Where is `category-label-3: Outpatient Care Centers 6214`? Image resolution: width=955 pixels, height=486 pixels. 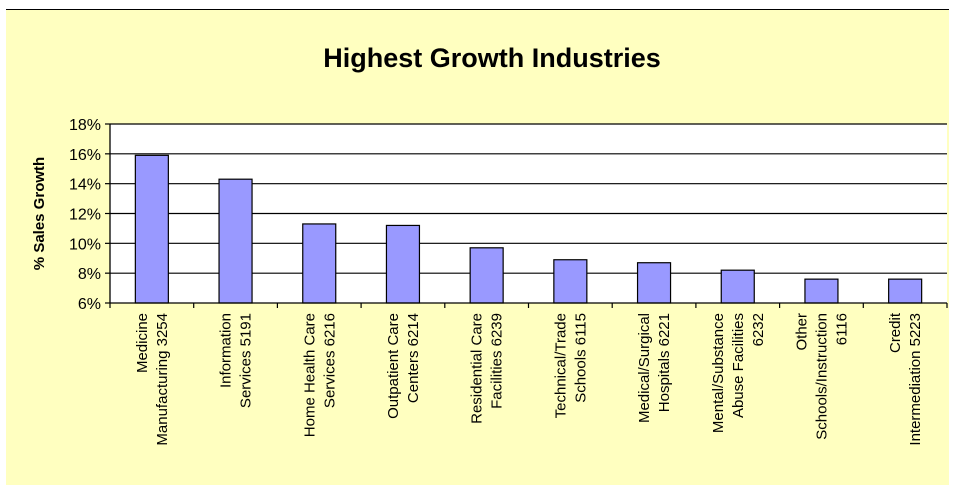 category-label-3: Outpatient Care Centers 6214 is located at coordinates (403, 366).